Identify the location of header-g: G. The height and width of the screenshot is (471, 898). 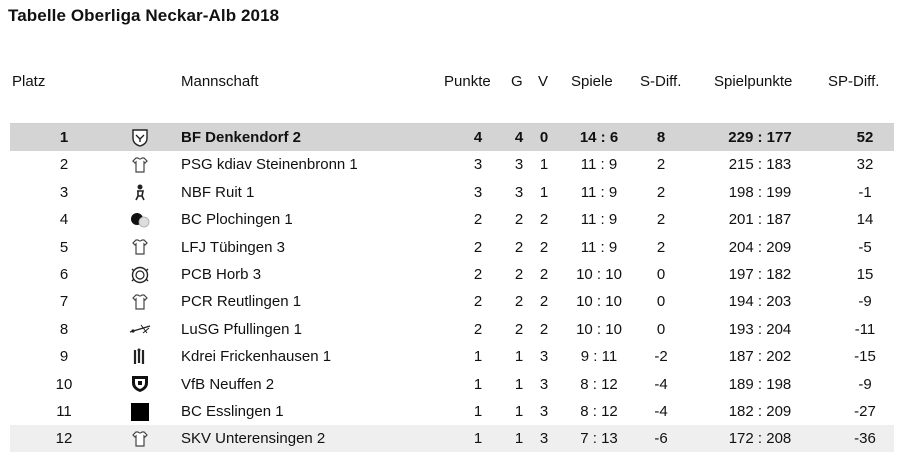
(517, 81).